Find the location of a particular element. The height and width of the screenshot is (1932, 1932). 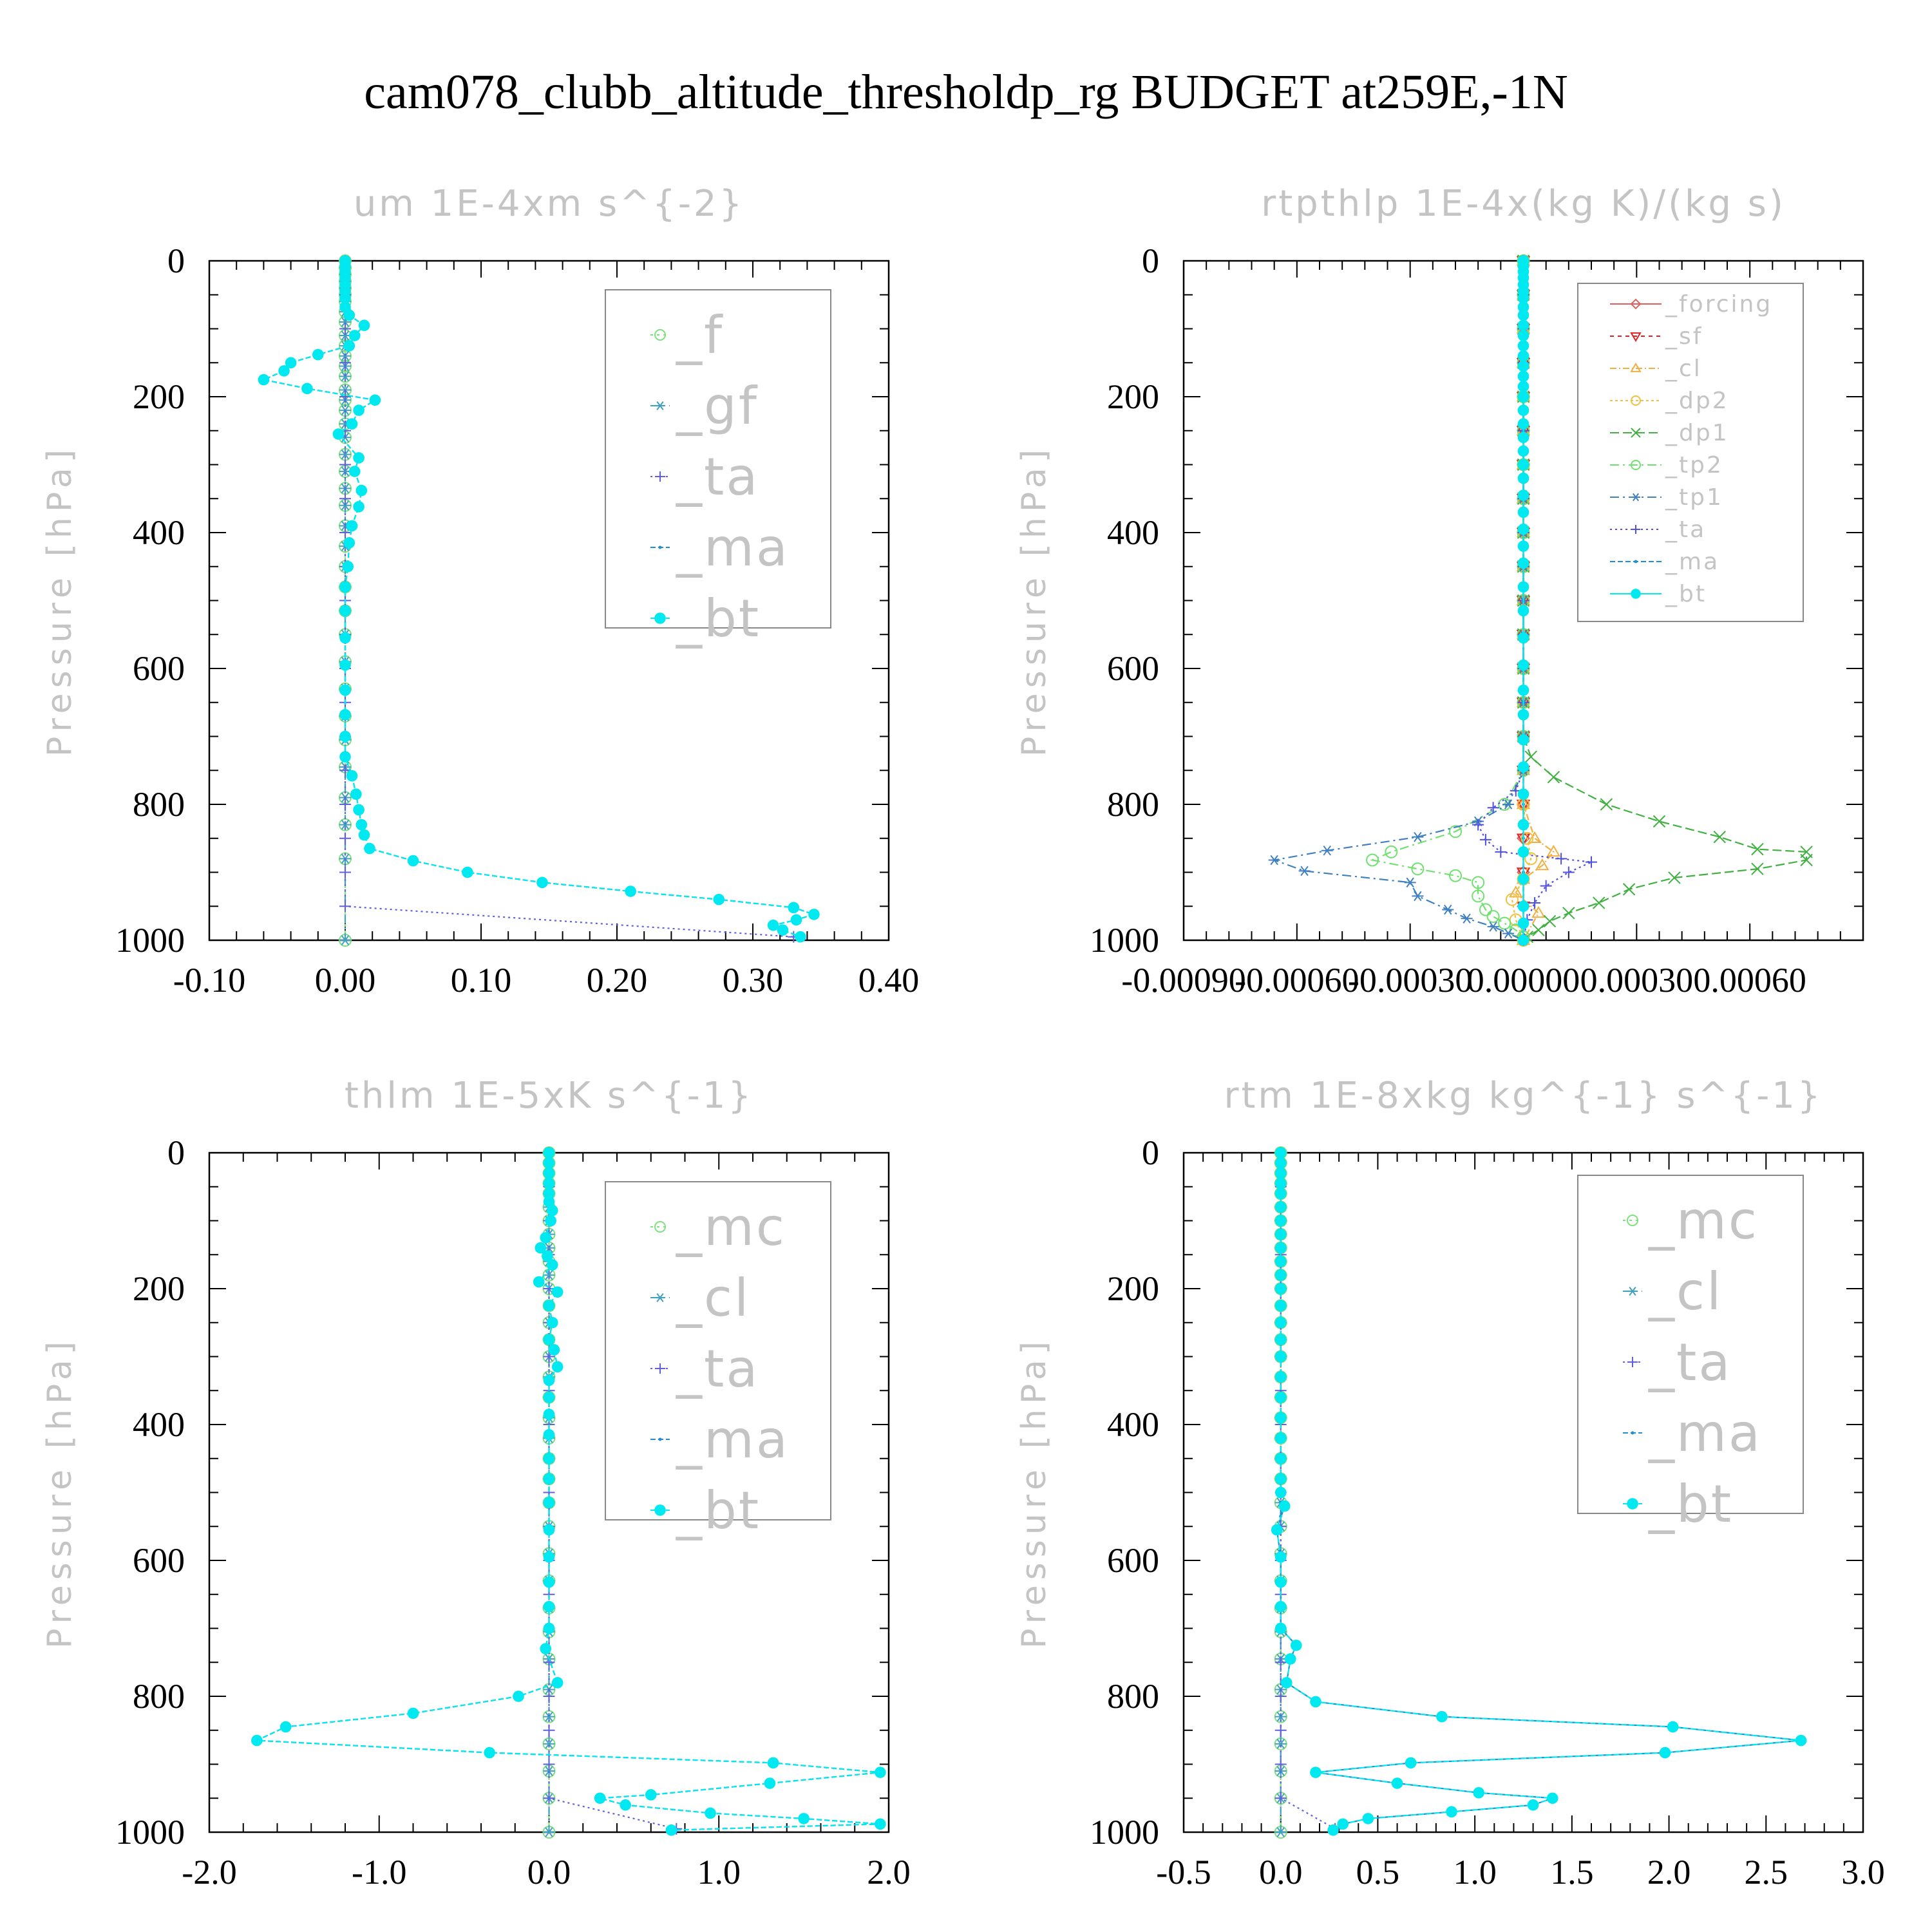

panel-3-xtick-label: -1.0 is located at coordinates (379, 1872).